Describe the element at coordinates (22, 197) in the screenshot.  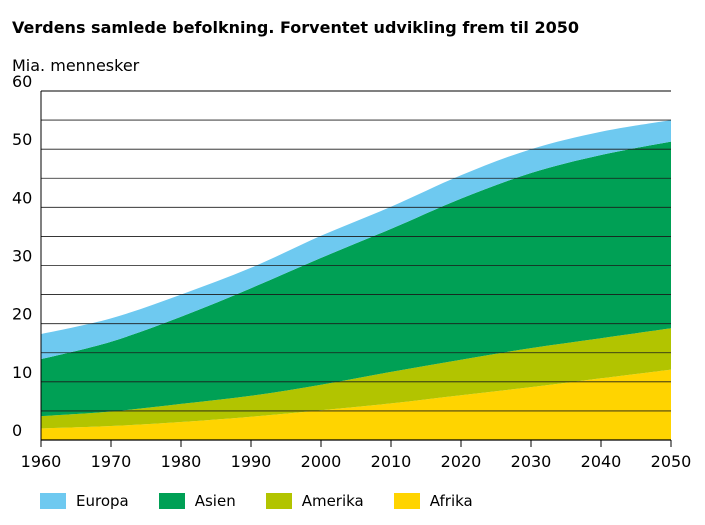
I see `y-tick-label: 40` at that location.